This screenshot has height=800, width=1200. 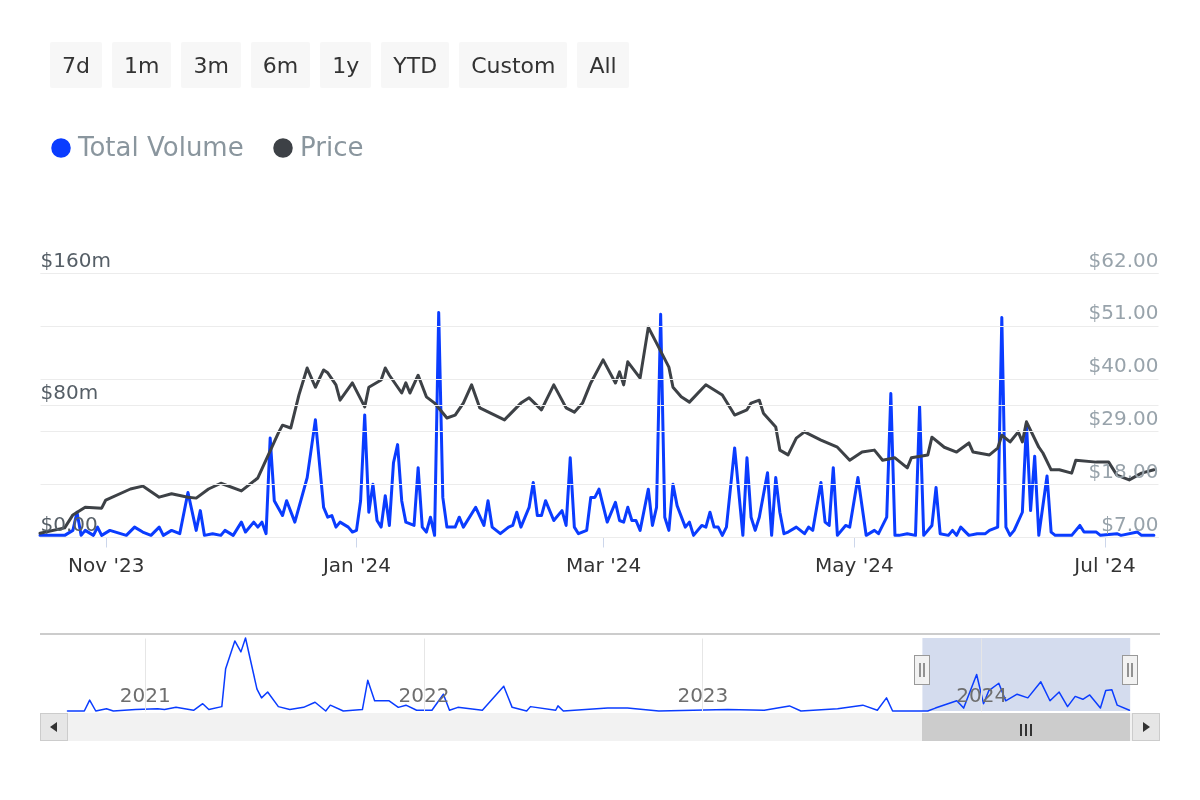 What do you see at coordinates (1104, 564) in the screenshot?
I see `x-tick-label: Jul '24` at bounding box center [1104, 564].